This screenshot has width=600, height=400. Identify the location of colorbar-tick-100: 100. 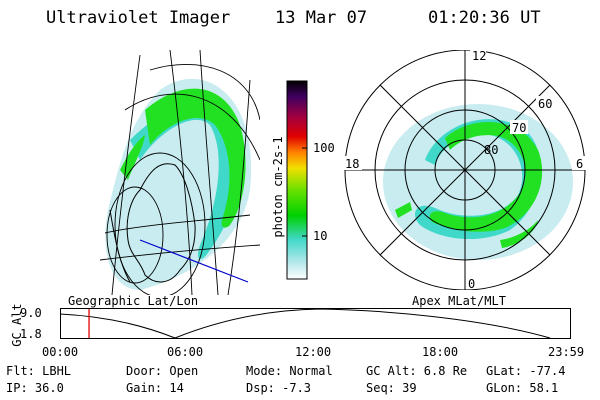
(324, 148).